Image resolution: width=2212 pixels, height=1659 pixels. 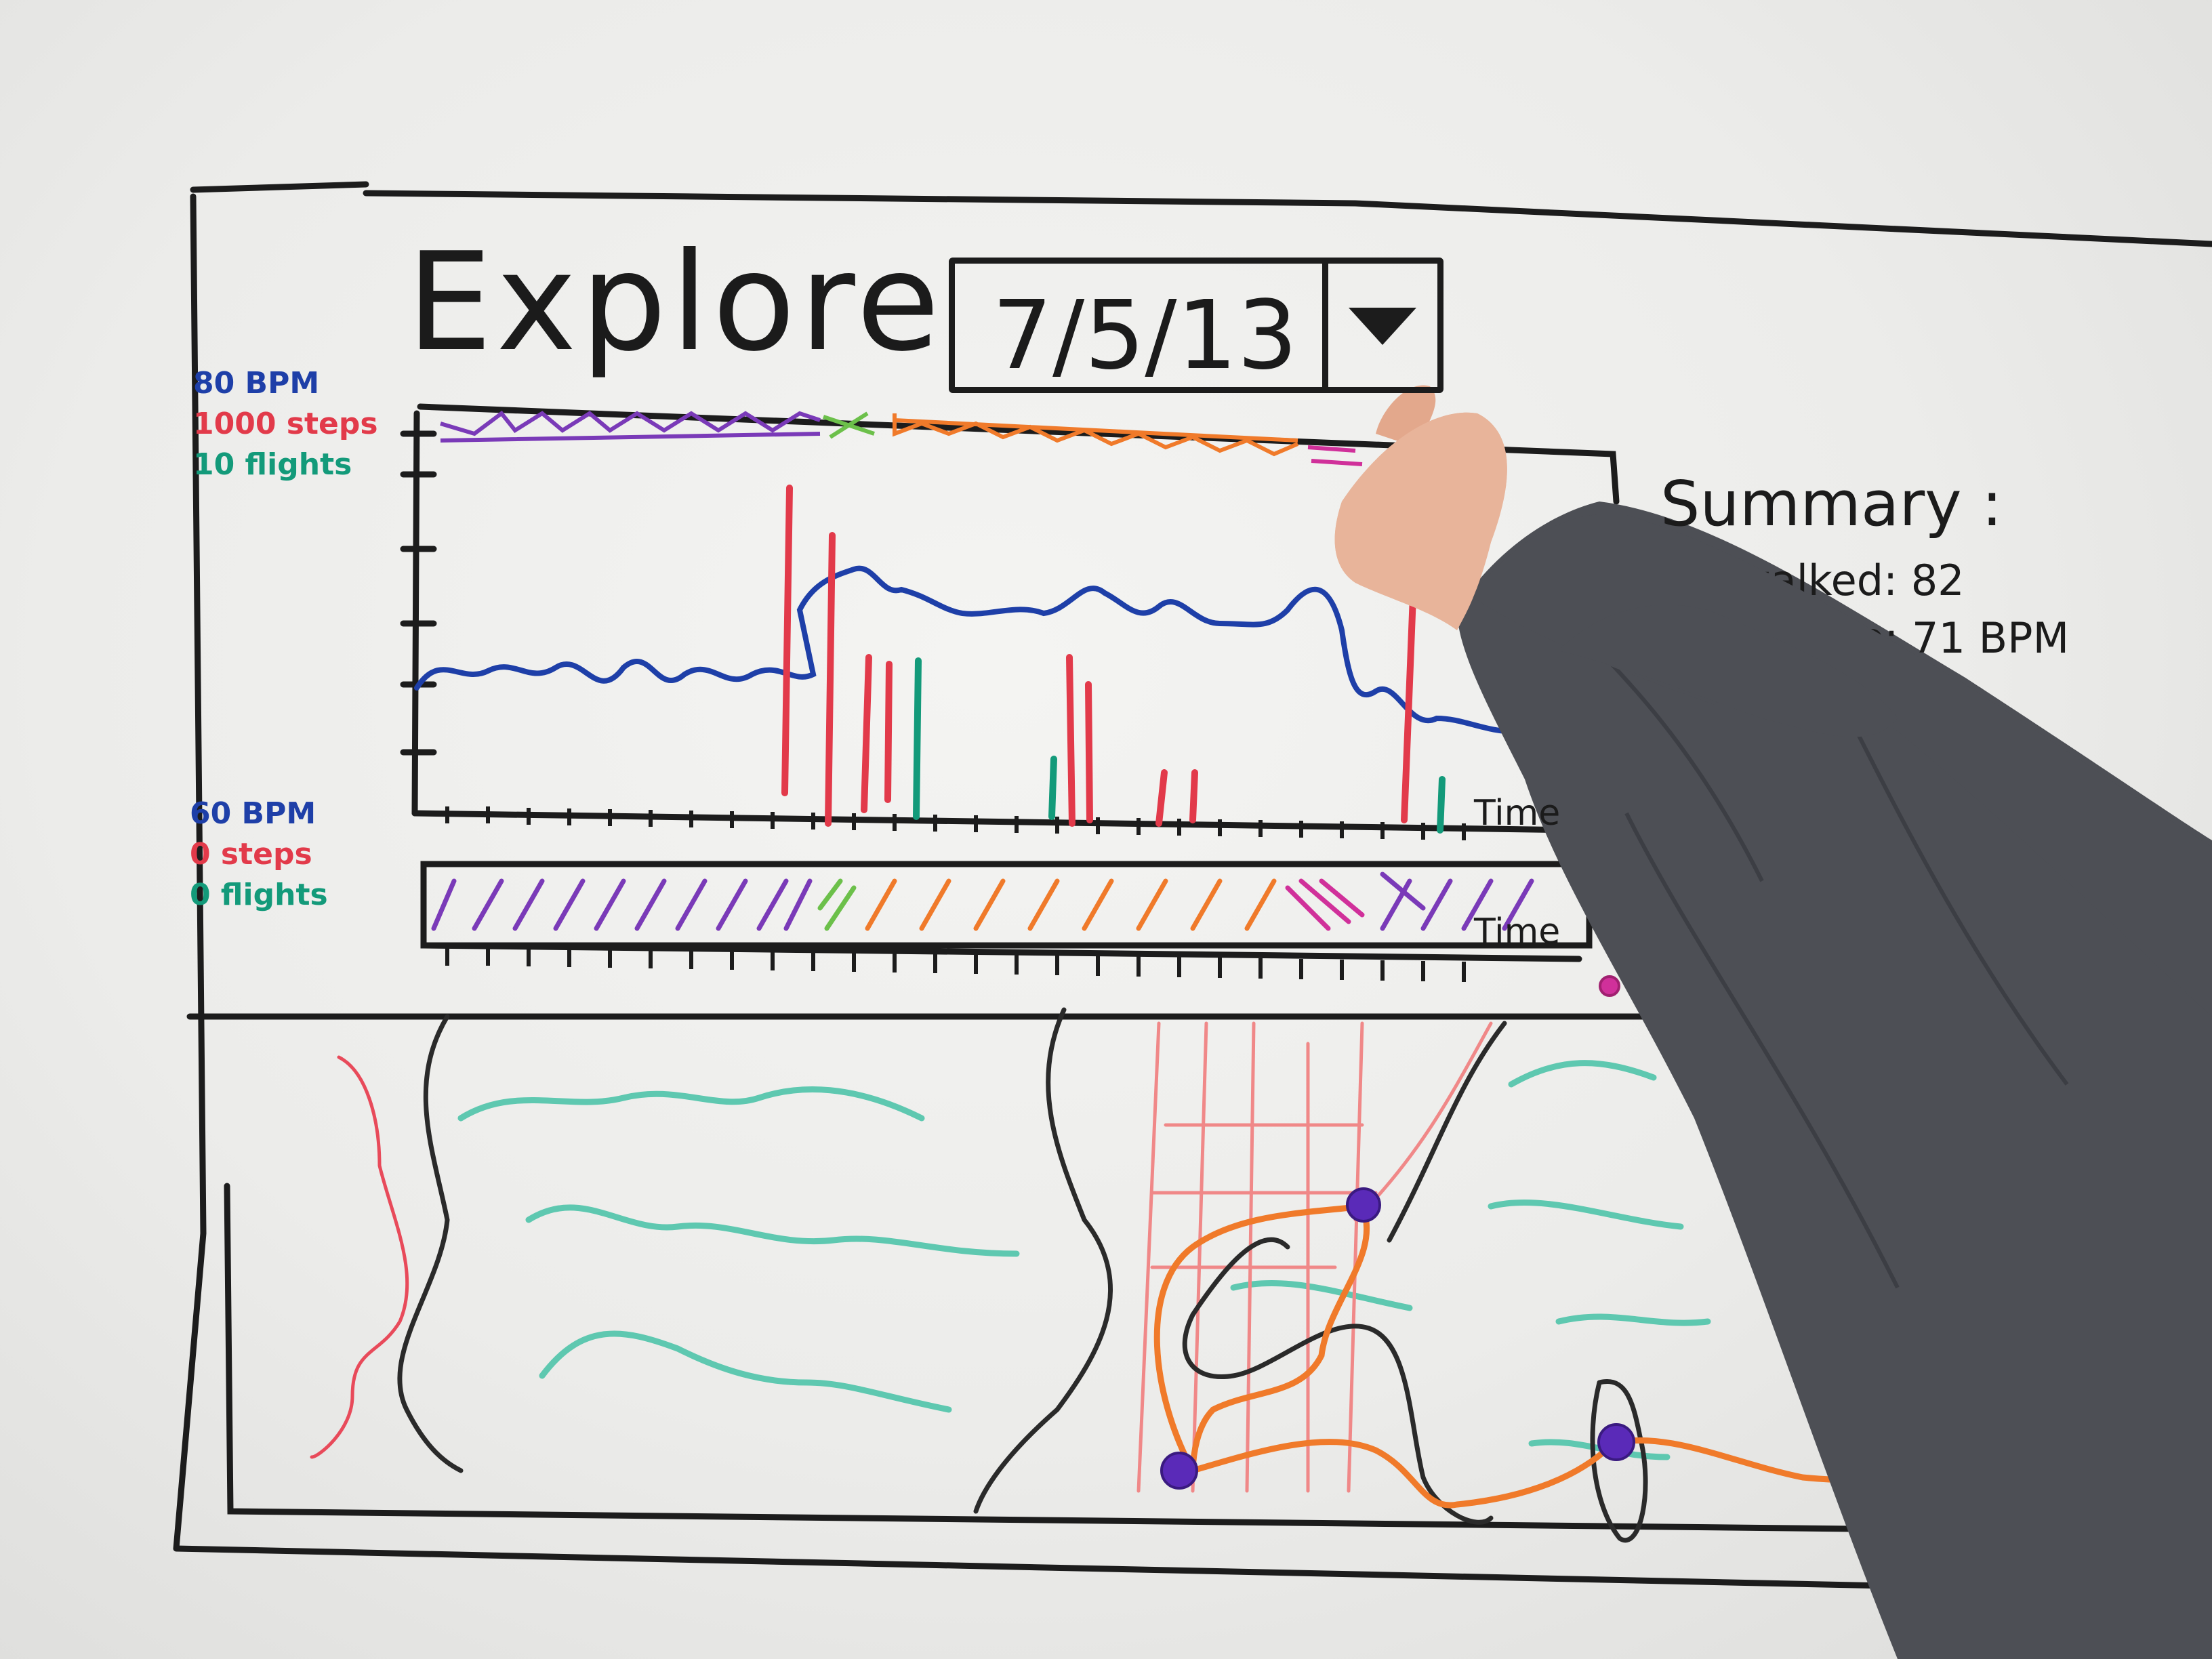 What do you see at coordinates (360, 1257) in the screenshot?
I see `map-red-road` at bounding box center [360, 1257].